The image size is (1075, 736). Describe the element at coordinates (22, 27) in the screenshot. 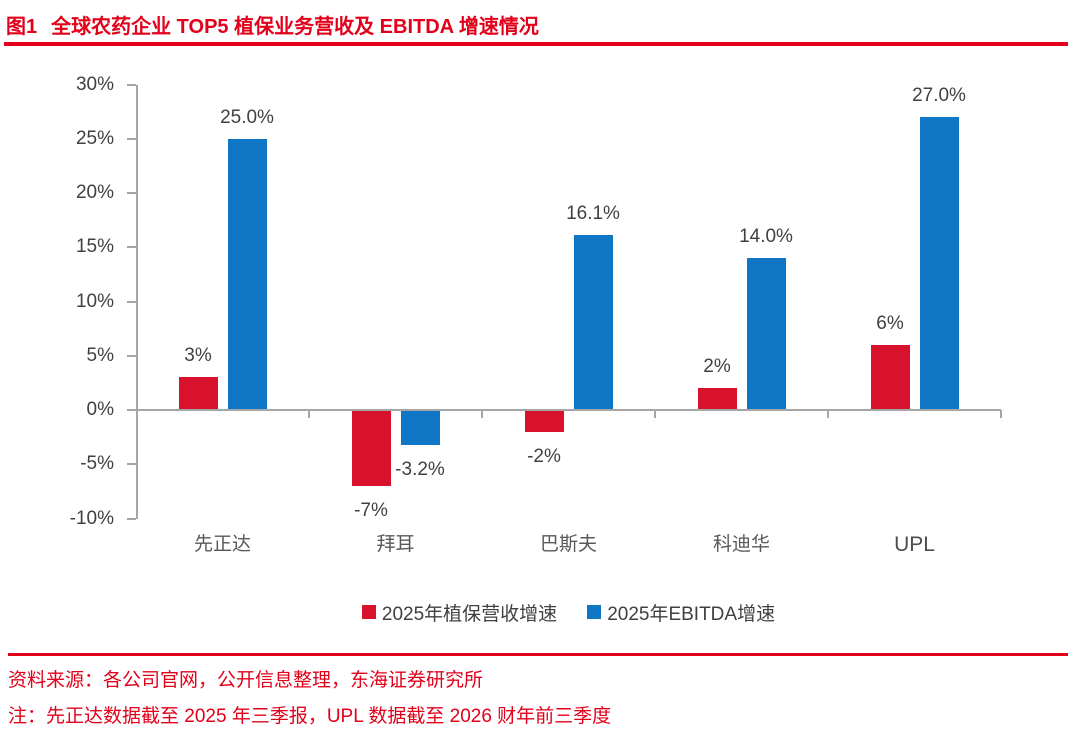

I see `figure-number: 图1` at that location.